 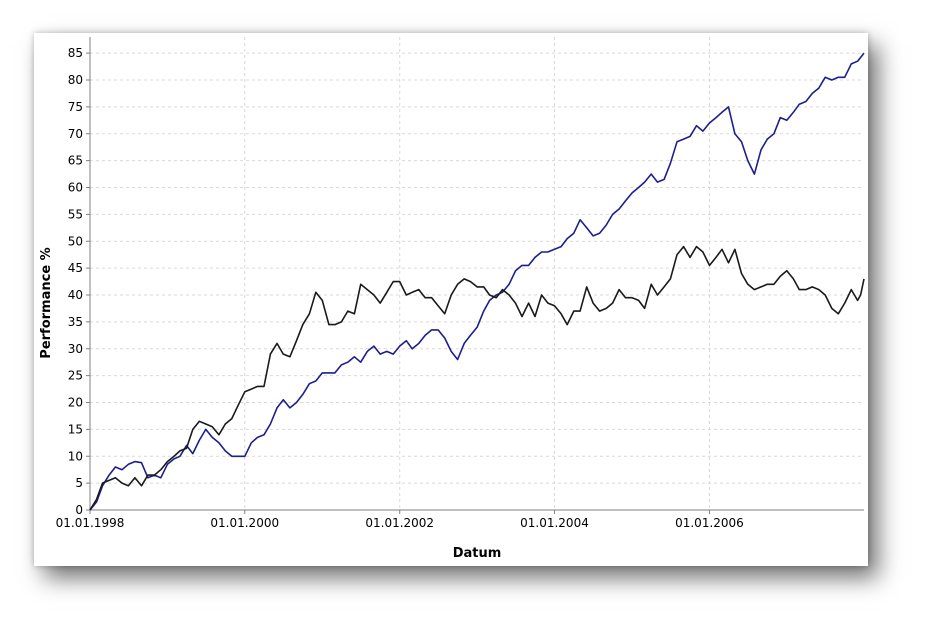 What do you see at coordinates (244, 523) in the screenshot?
I see `x-tick-label: 01.01.2000` at bounding box center [244, 523].